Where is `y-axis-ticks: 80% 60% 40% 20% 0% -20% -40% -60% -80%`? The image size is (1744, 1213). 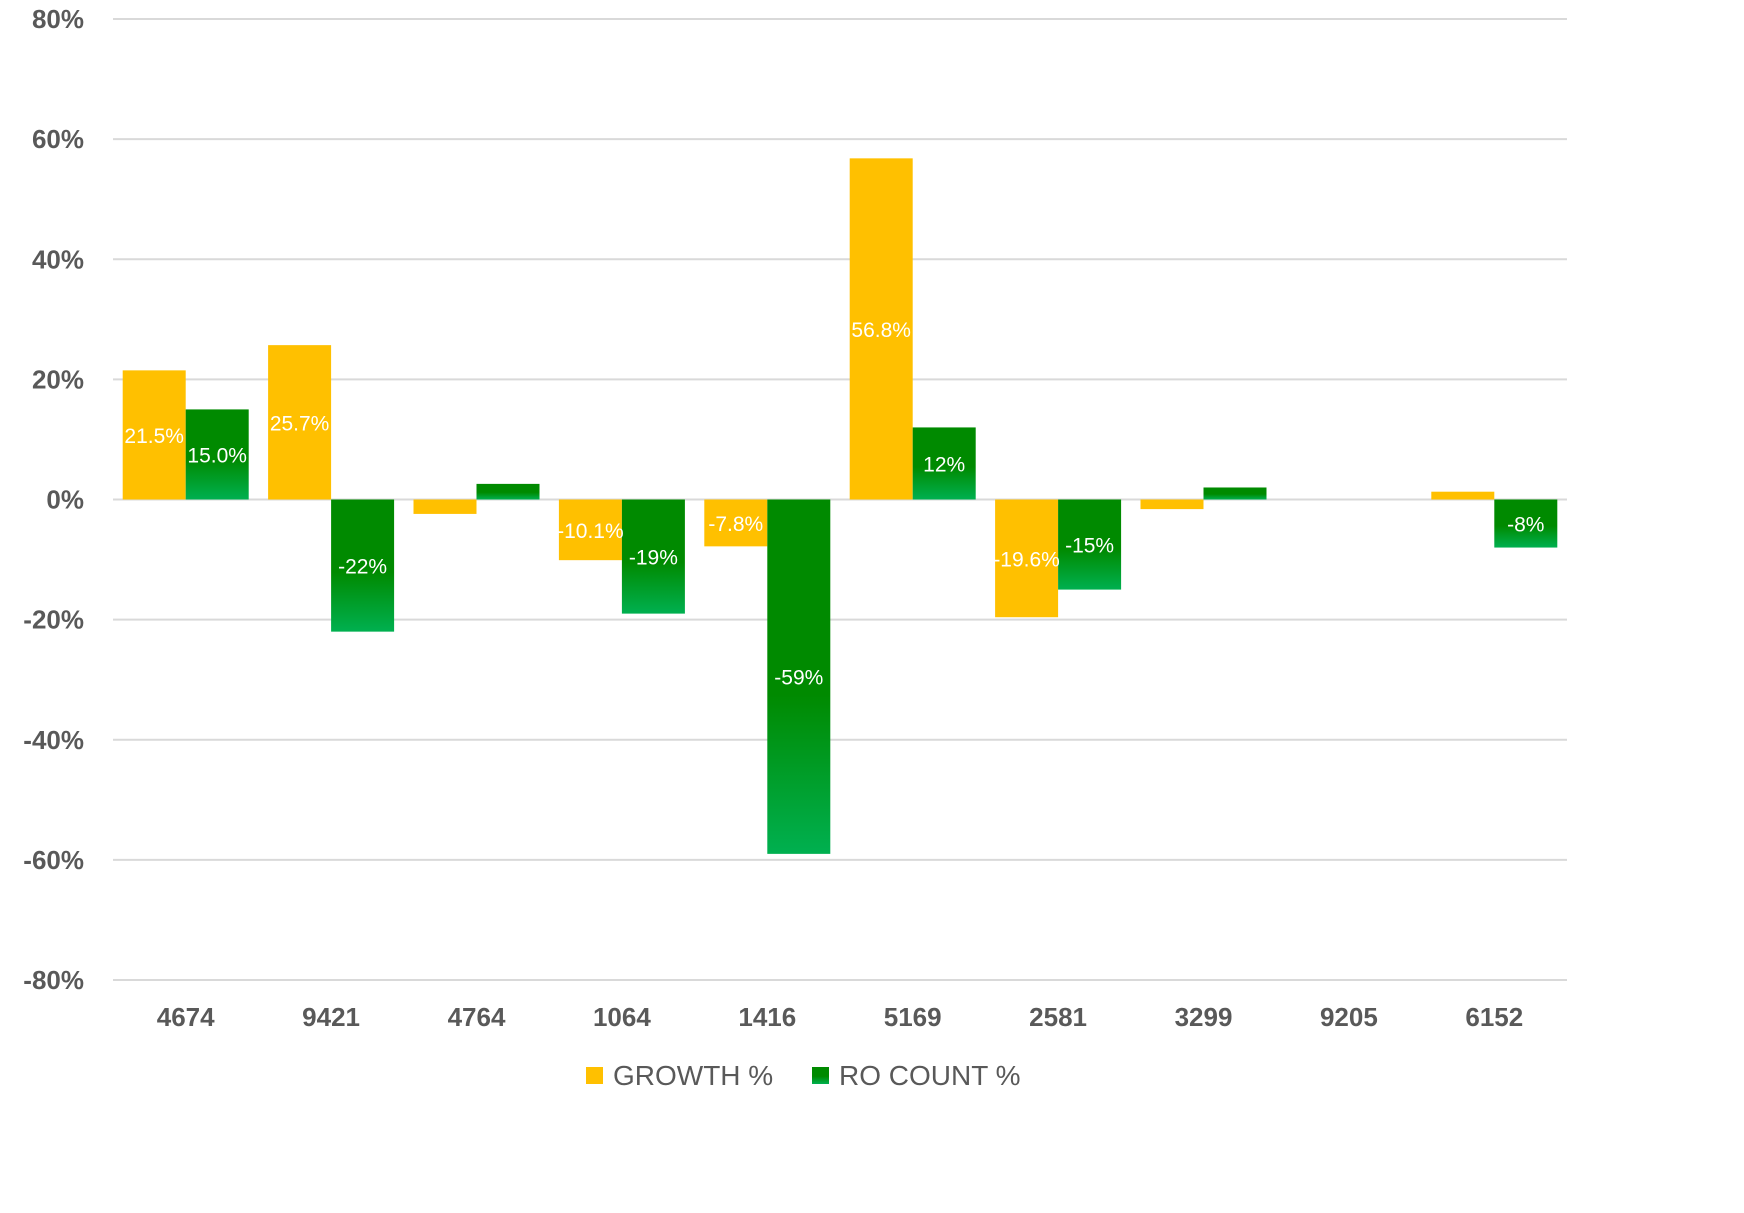
y-axis-ticks: 80% 60% 40% 20% 0% -20% -40% -60% -80% is located at coordinates (53, 499).